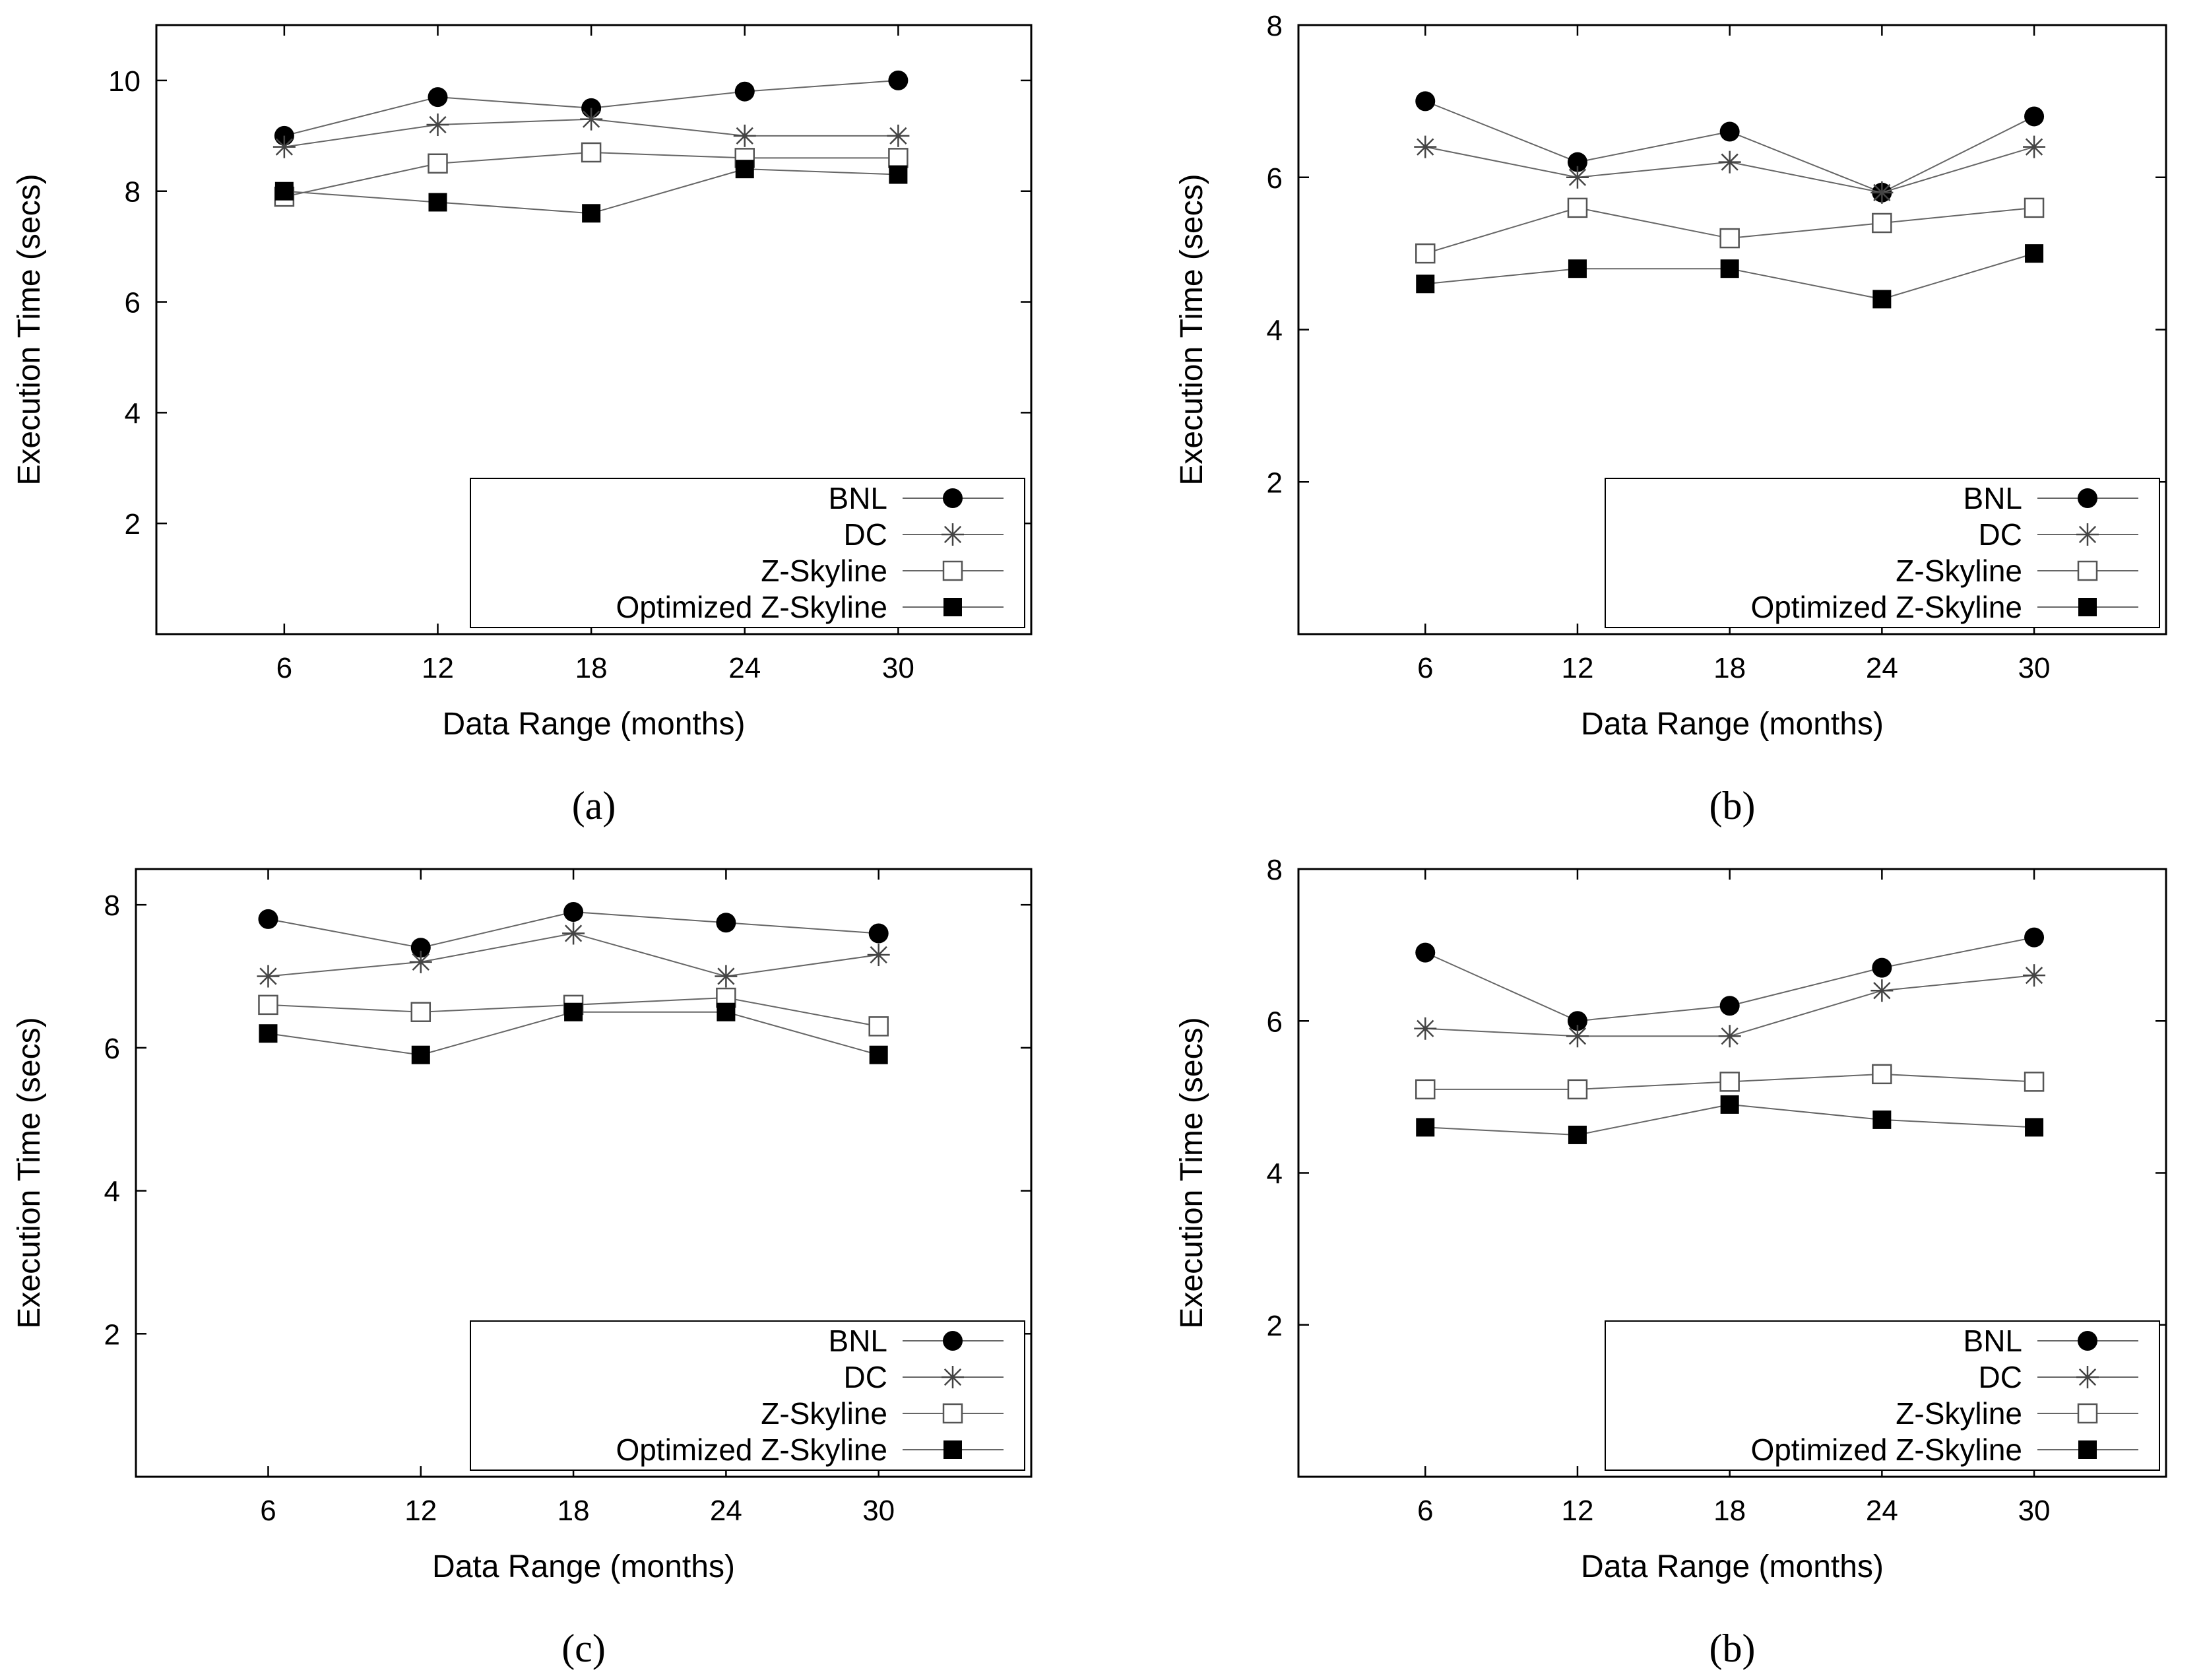 This screenshot has width=2203, height=1680. What do you see at coordinates (124, 81) in the screenshot?
I see `y-tick-label: 10` at bounding box center [124, 81].